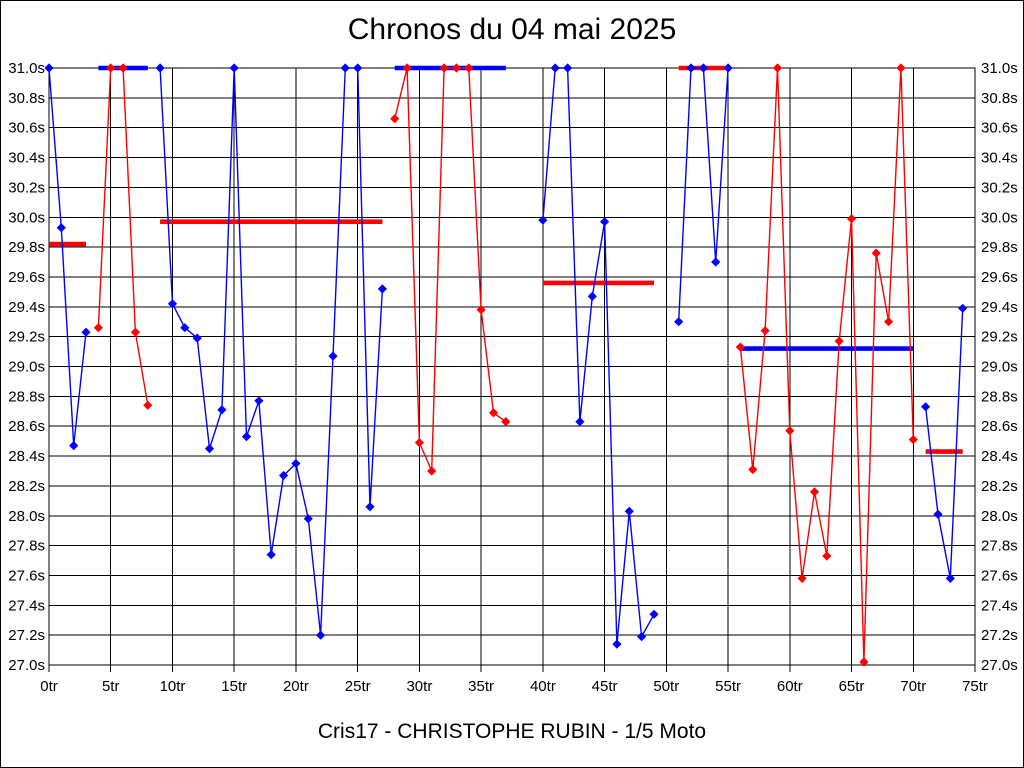 The width and height of the screenshot is (1024, 768). What do you see at coordinates (26, 337) in the screenshot?
I see `y-axis-label-left: 29.2s` at bounding box center [26, 337].